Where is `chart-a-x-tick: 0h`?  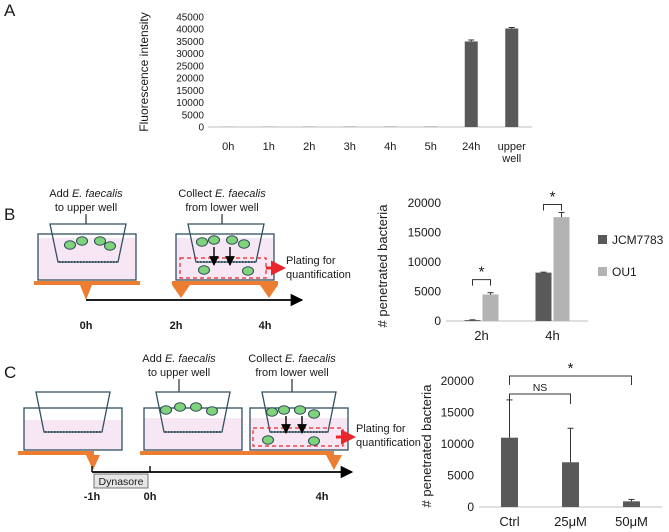
chart-a-x-tick: 0h is located at coordinates (228, 147).